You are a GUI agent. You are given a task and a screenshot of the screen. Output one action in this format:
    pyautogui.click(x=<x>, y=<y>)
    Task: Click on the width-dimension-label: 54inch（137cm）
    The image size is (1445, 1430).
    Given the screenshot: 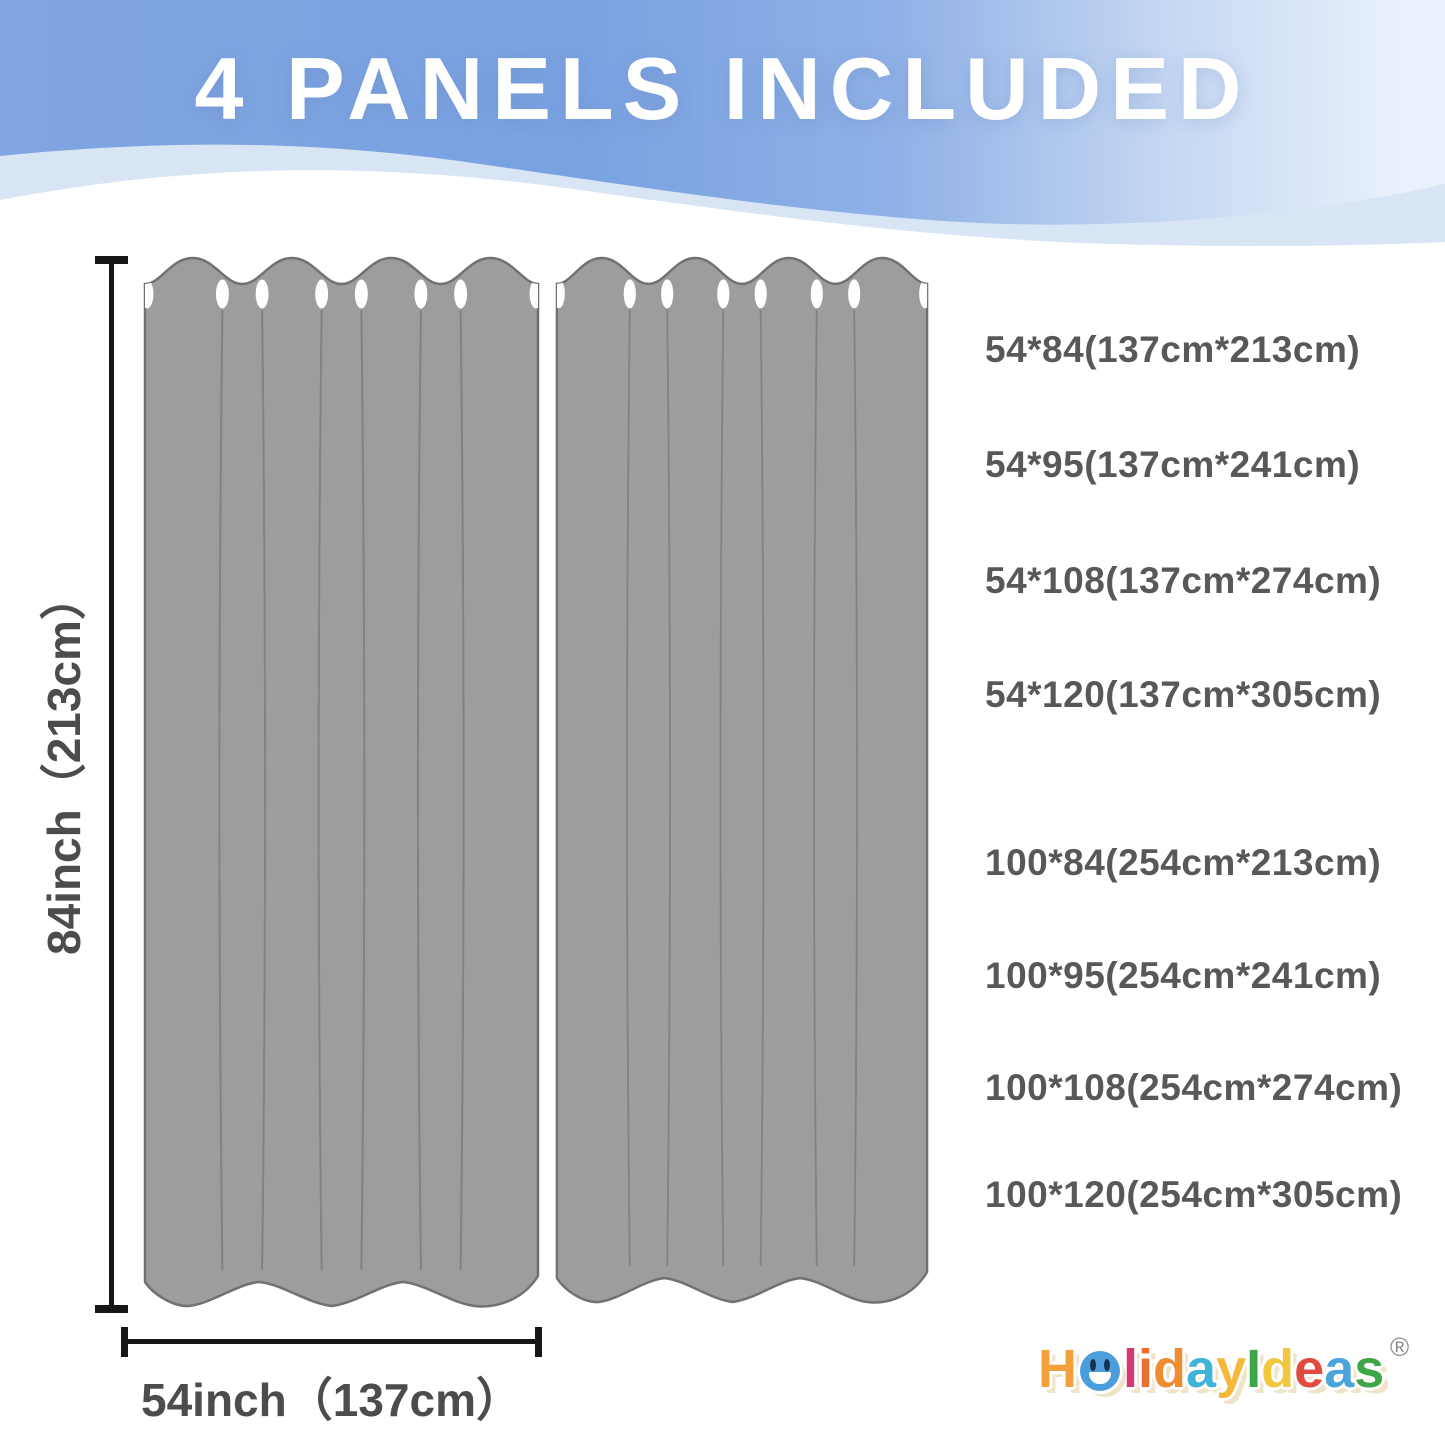 What is the action you would take?
    pyautogui.click(x=331, y=1400)
    